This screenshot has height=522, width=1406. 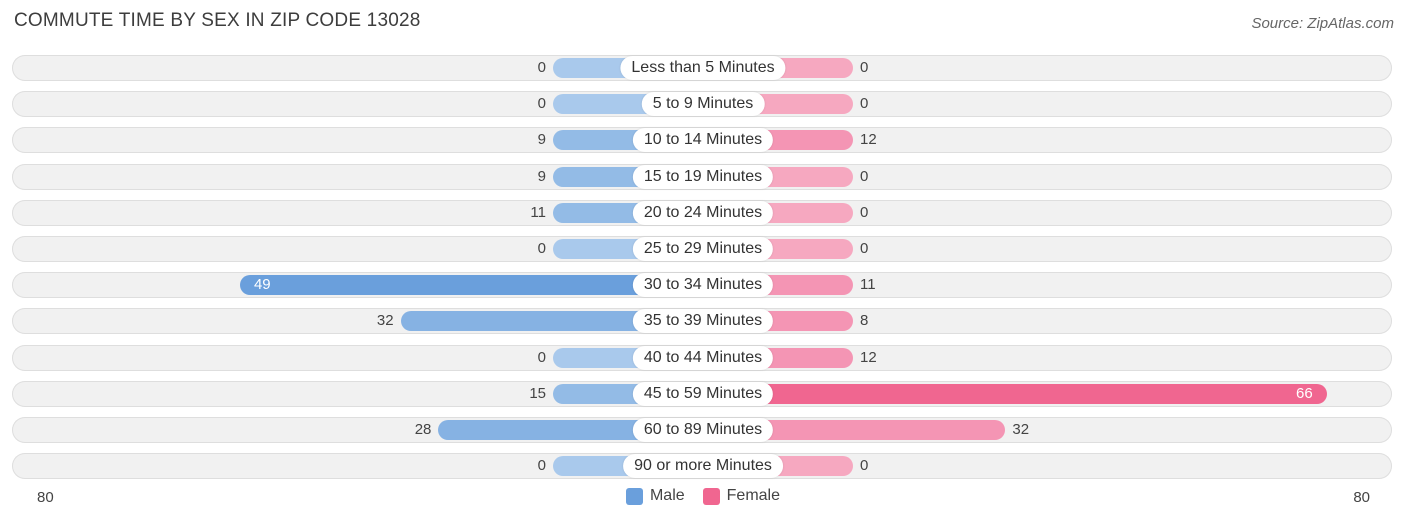 What do you see at coordinates (703, 140) in the screenshot?
I see `category-label: 10 to 14 Minutes` at bounding box center [703, 140].